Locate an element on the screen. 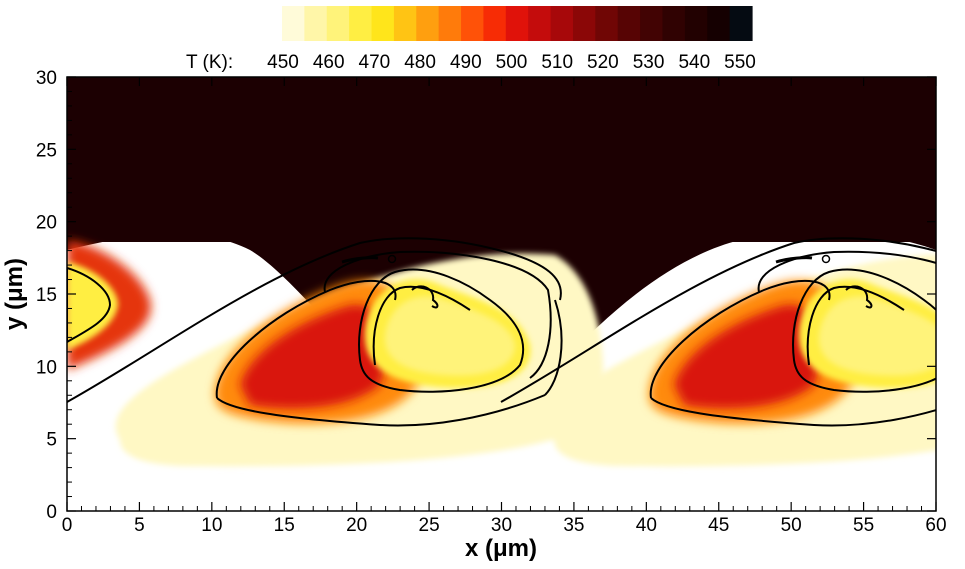 The image size is (965, 569). x-tick-label: 40 is located at coordinates (646, 525).